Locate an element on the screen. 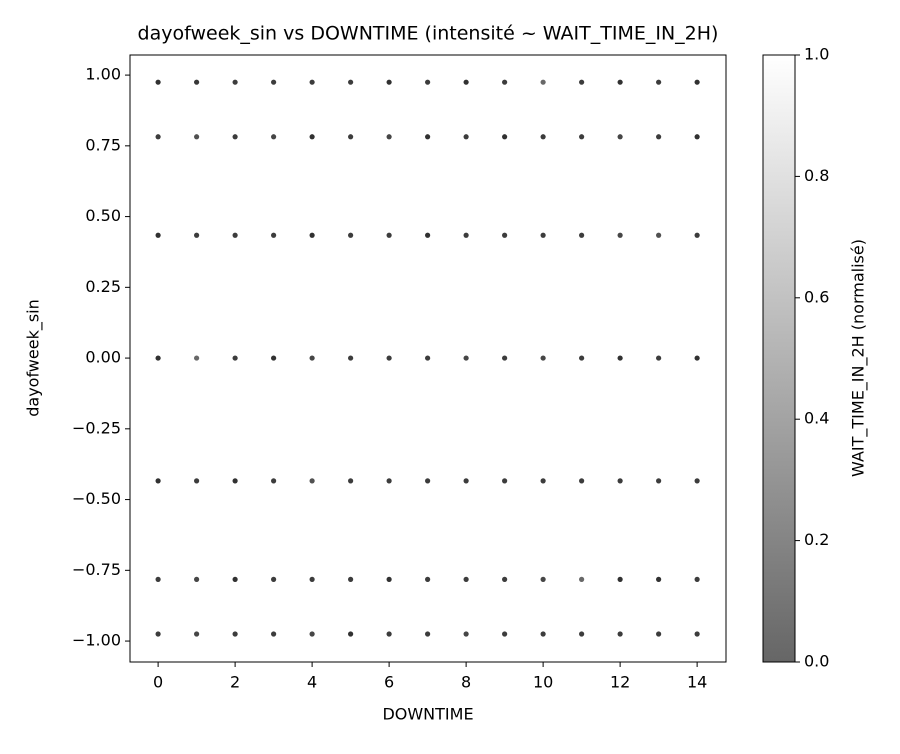 The height and width of the screenshot is (754, 900). x-tick-label: 2 is located at coordinates (235, 682).